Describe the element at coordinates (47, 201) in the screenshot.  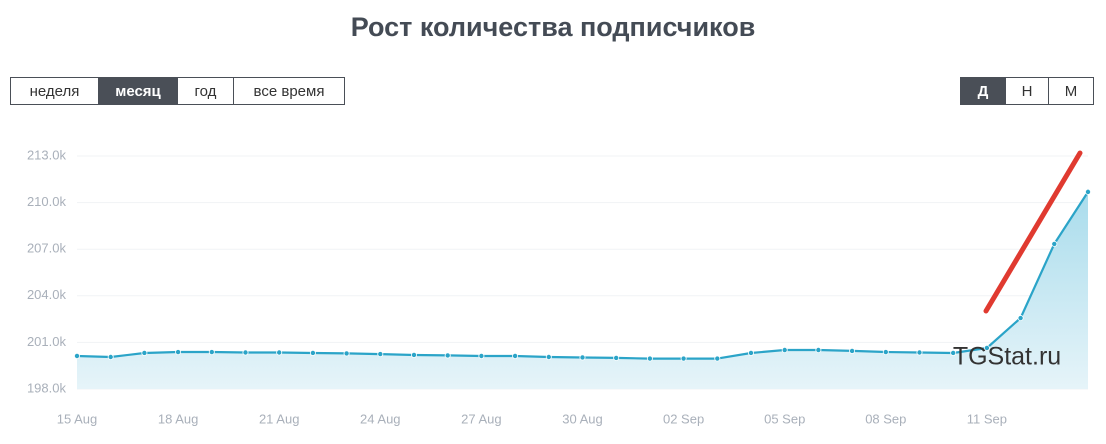
I see `y-tick-label: 210.0k` at that location.